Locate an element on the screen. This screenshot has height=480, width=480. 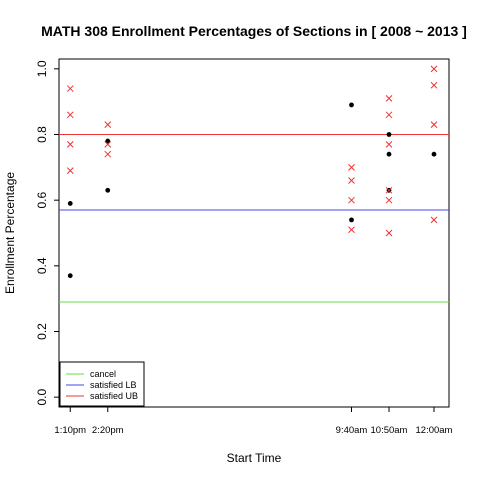
y-tick-label: 0.4 is located at coordinates (42, 265).